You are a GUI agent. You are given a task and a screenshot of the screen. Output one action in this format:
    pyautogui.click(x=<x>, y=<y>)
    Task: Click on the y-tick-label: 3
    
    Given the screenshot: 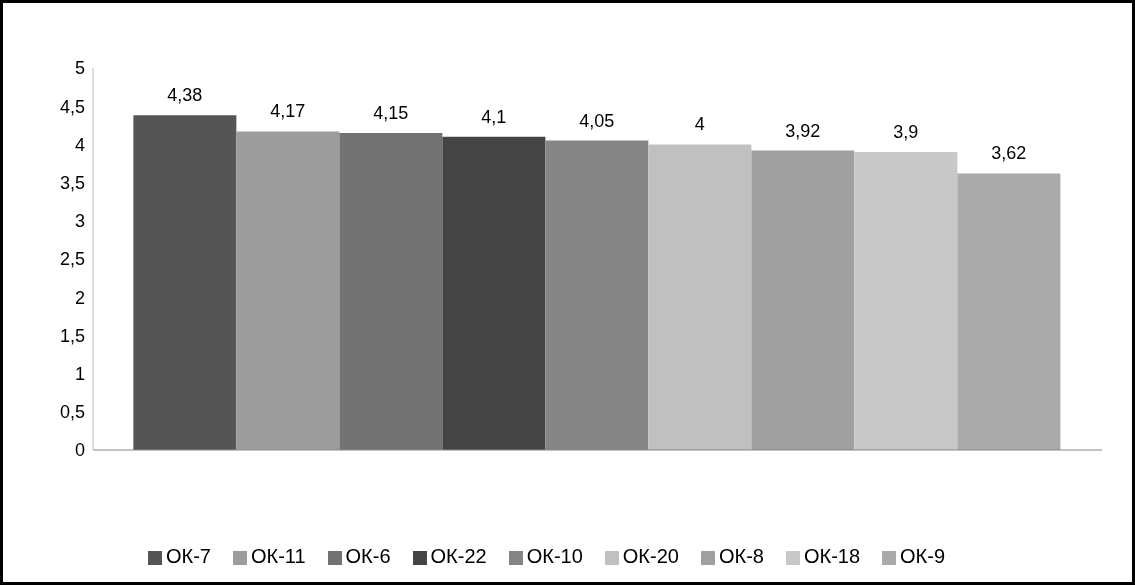 What is the action you would take?
    pyautogui.click(x=79, y=221)
    